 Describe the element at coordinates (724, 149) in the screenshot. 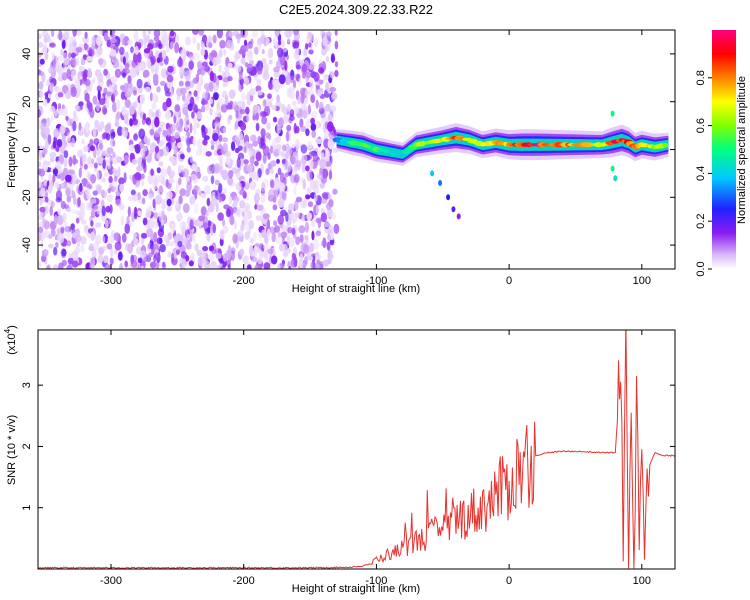

I see `colorbar-gradient` at that location.